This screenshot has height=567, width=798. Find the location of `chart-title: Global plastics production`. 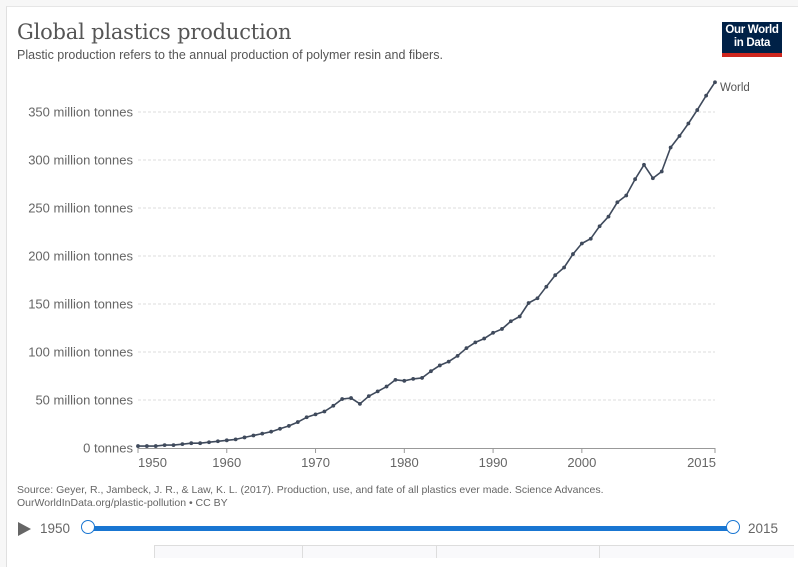

chart-title: Global plastics production is located at coordinates (154, 32).